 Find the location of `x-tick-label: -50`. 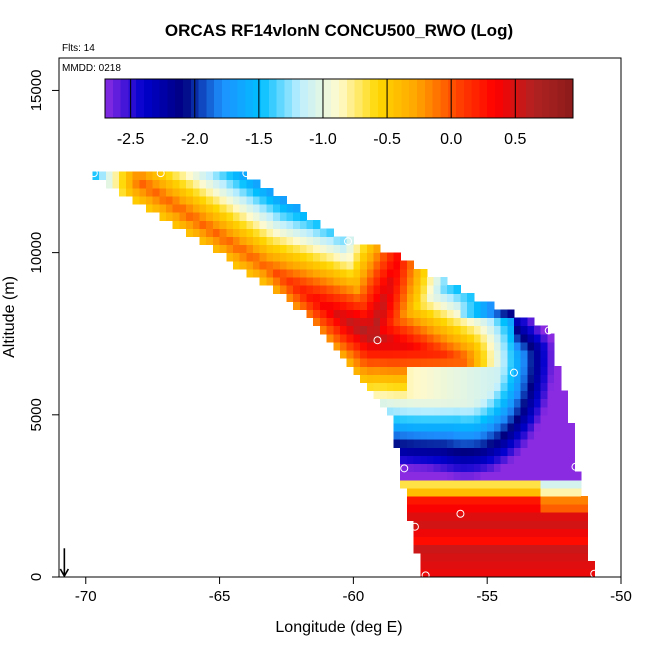

x-tick-label: -50 is located at coordinates (621, 596).